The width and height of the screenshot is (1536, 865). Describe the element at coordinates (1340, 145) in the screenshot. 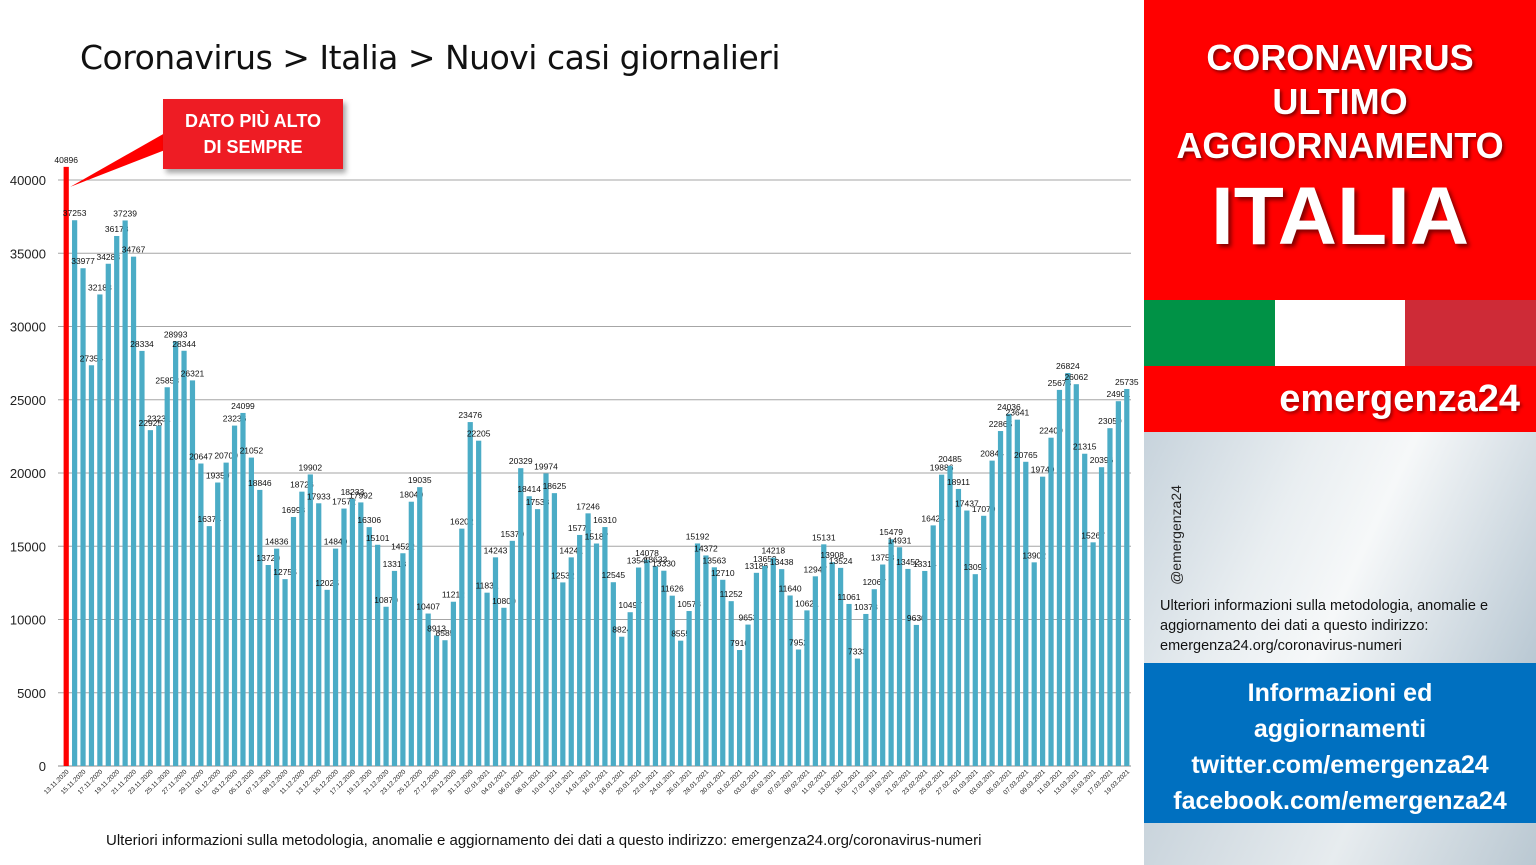

I see `headline-line-3: AGGIORNAMENTO` at that location.